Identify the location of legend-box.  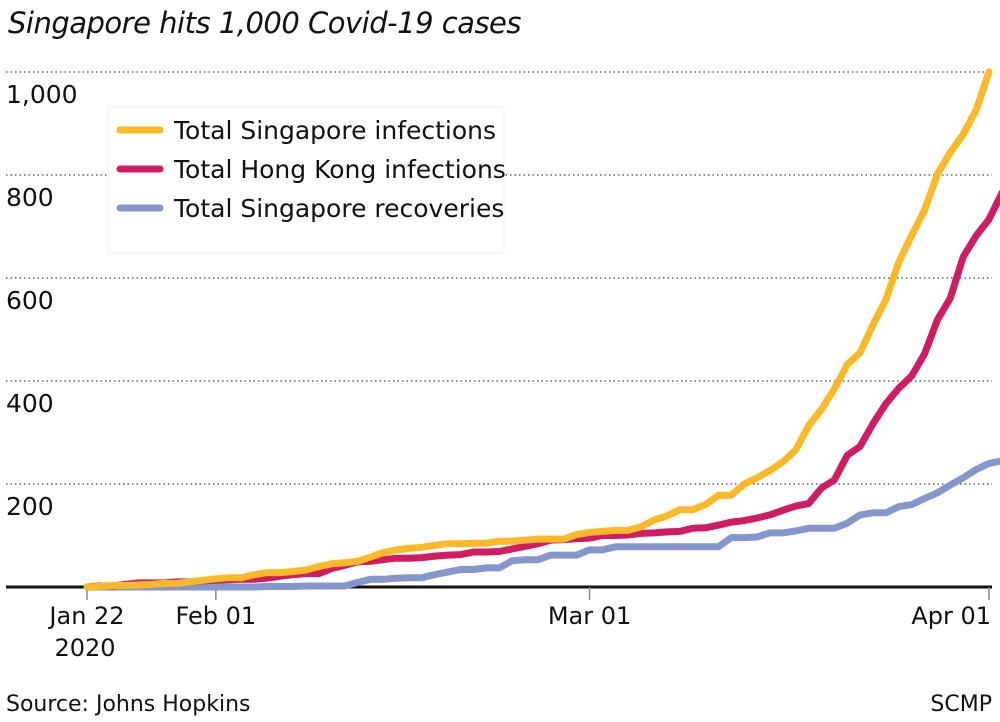
(306, 180).